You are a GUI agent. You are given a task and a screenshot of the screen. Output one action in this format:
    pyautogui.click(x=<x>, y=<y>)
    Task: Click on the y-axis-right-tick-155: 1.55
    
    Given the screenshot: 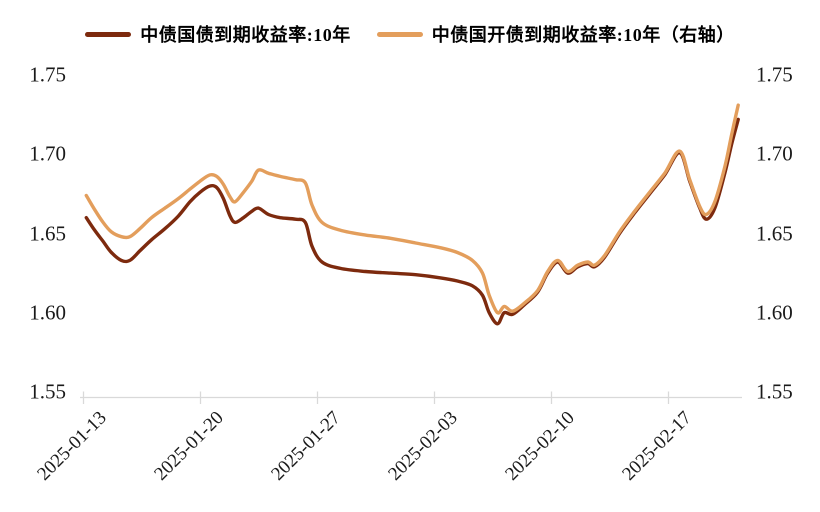 What is the action you would take?
    pyautogui.click(x=774, y=391)
    